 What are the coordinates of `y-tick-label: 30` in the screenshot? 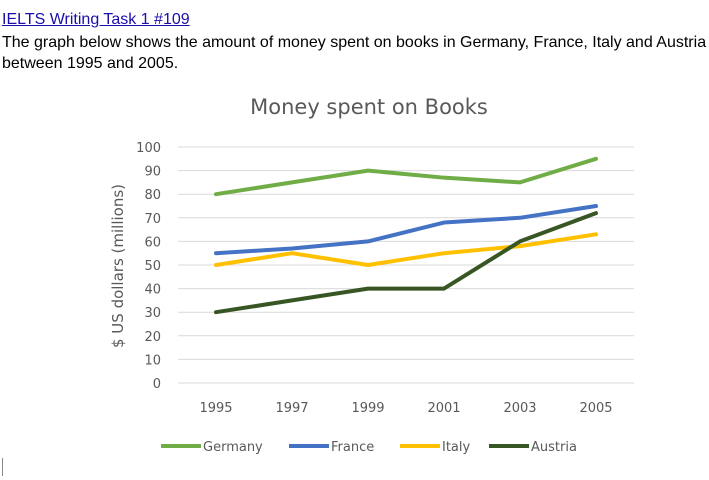 It's located at (152, 313).